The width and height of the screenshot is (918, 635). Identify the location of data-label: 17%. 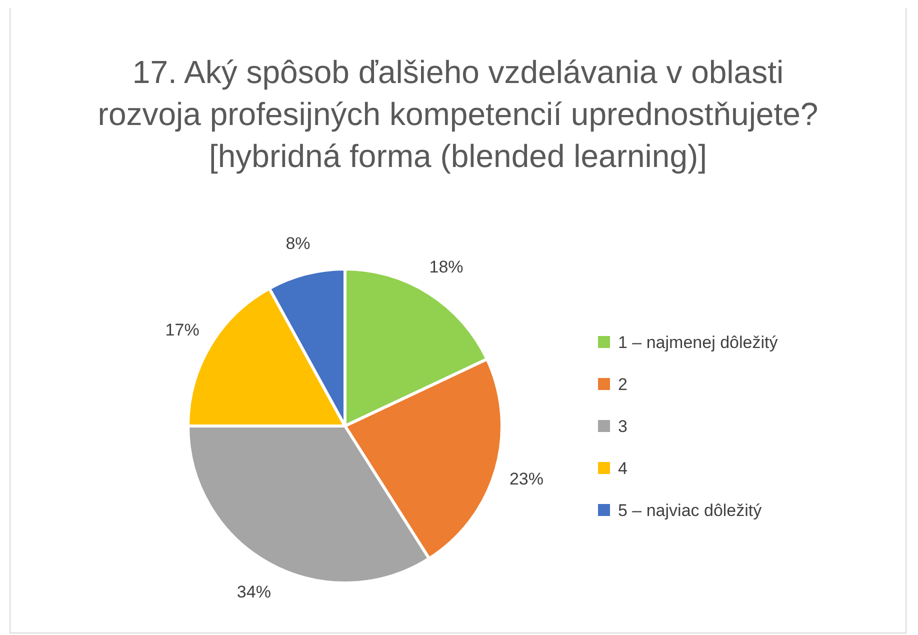
(182, 330).